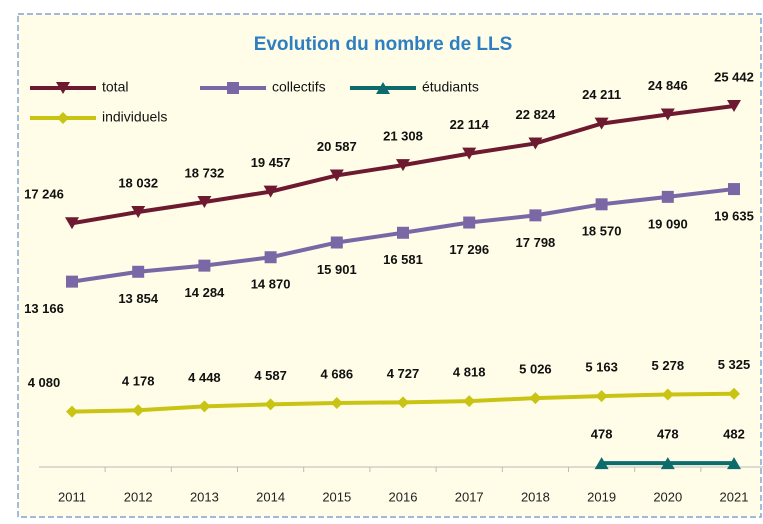  What do you see at coordinates (233, 88) in the screenshot?
I see `legend-marker` at bounding box center [233, 88].